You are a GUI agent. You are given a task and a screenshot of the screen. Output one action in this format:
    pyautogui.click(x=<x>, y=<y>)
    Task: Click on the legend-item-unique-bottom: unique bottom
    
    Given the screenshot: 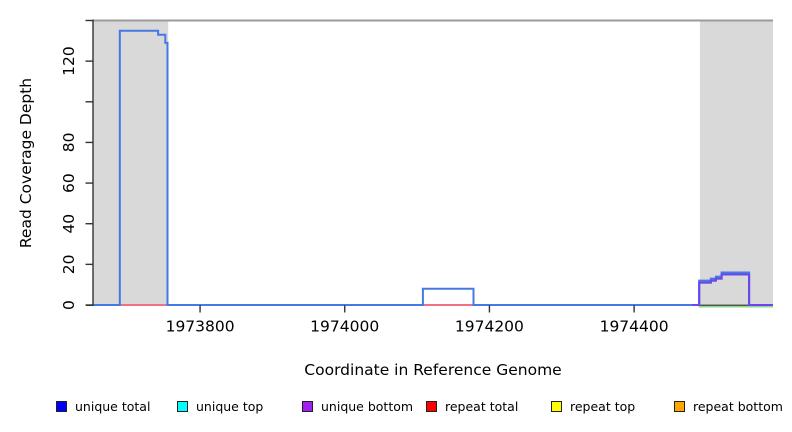 What is the action you would take?
    pyautogui.click(x=357, y=406)
    